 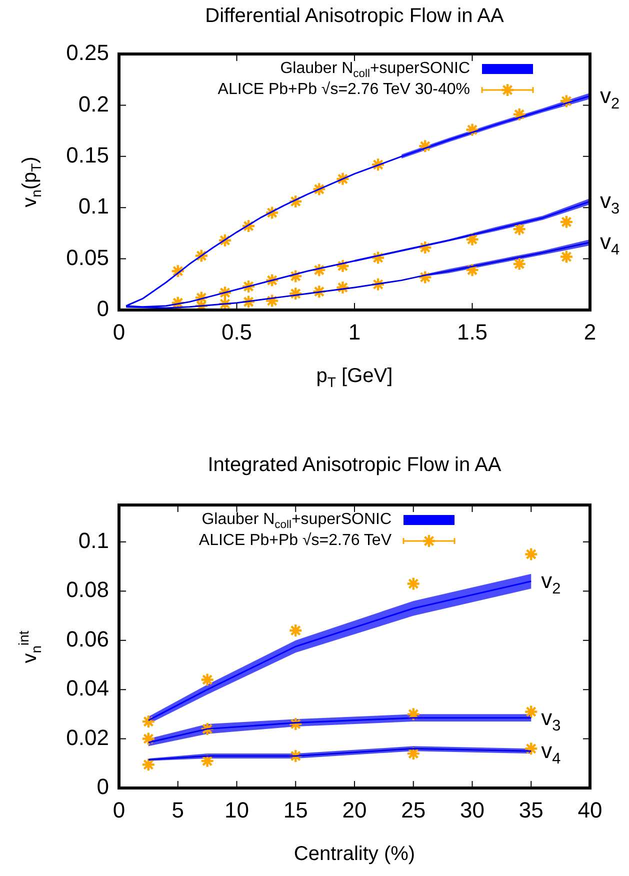 What do you see at coordinates (236, 331) in the screenshot?
I see `x-tick-label: 0.5` at bounding box center [236, 331].